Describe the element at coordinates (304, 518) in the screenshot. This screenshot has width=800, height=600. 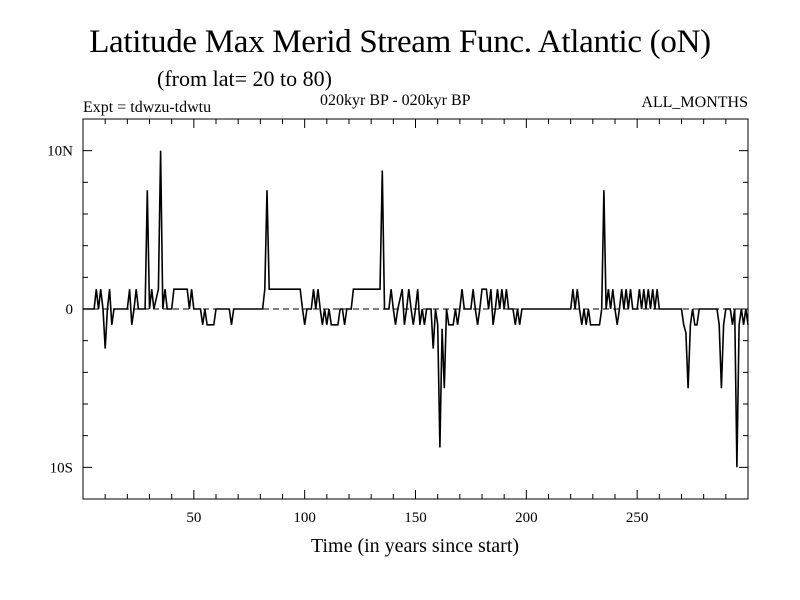
I see `x-tick-label: 100` at that location.